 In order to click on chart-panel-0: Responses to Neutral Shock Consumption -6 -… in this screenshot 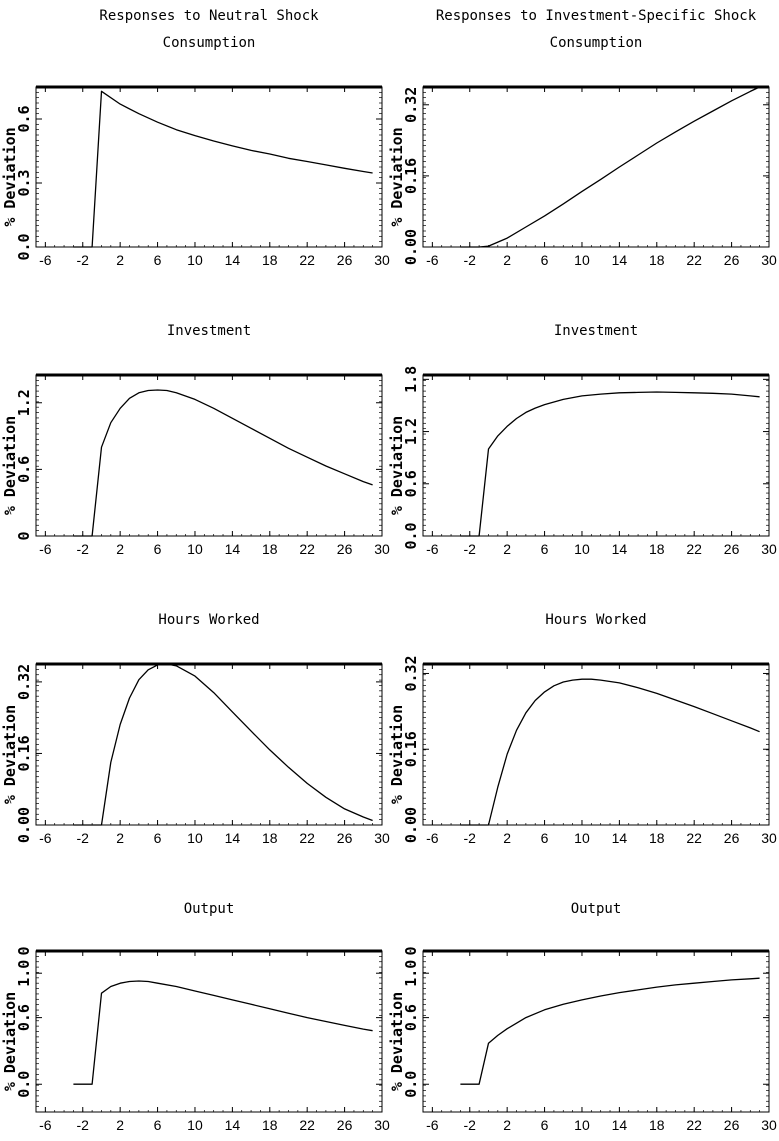, I will do `click(195, 138)`.